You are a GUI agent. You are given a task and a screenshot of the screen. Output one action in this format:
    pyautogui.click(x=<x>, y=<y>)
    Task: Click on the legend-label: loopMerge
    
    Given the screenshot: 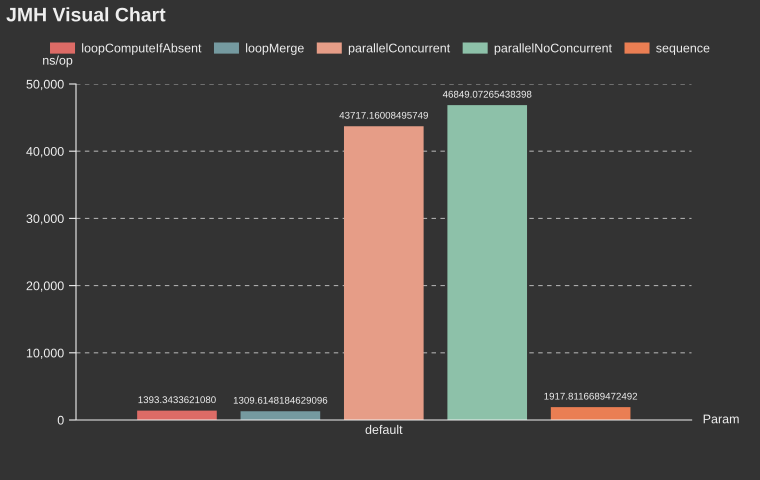 What is the action you would take?
    pyautogui.click(x=275, y=49)
    